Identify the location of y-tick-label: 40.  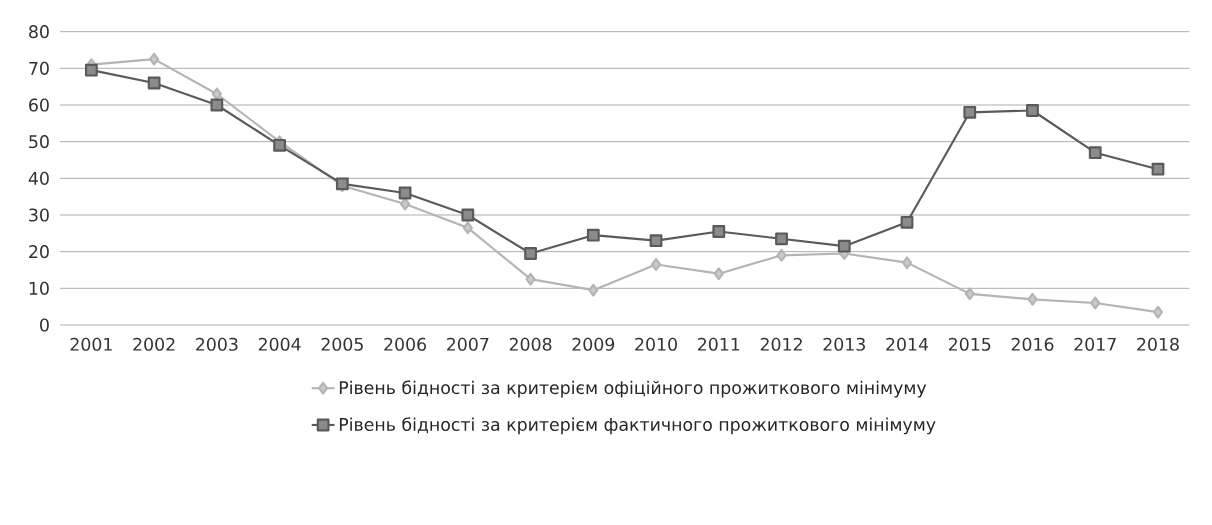
(38, 178).